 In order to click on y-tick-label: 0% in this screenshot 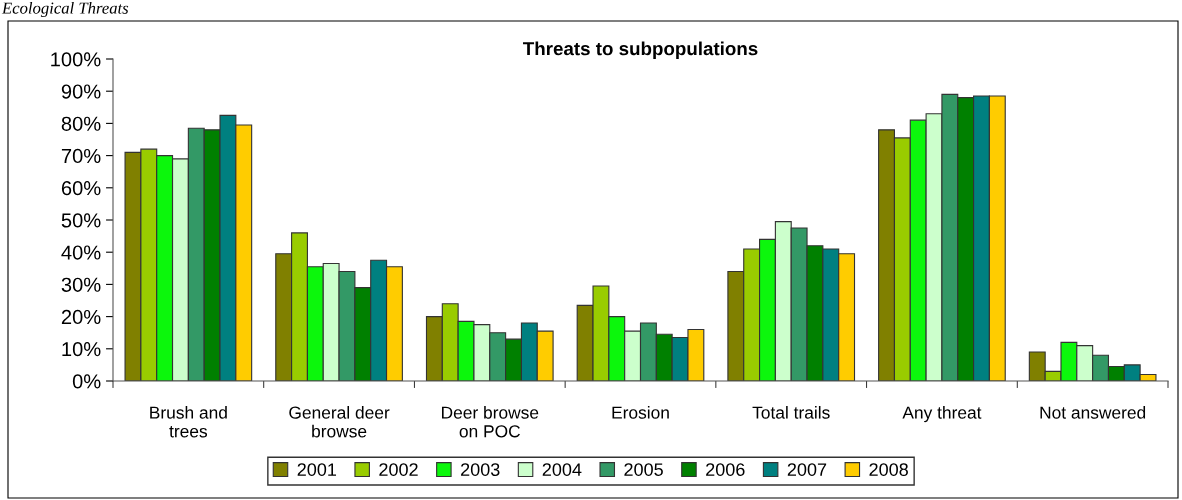, I will do `click(86, 381)`.